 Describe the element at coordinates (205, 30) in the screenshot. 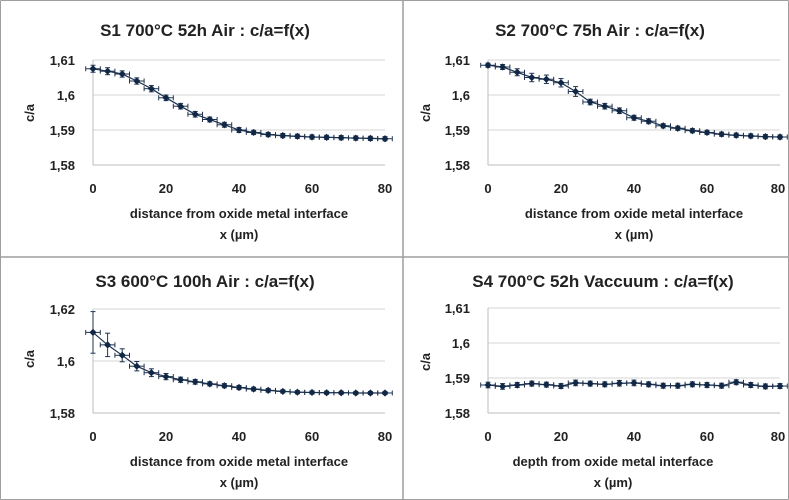

I see `chart-title: S1 700°C 52h Air : c/a=f(x)` at that location.